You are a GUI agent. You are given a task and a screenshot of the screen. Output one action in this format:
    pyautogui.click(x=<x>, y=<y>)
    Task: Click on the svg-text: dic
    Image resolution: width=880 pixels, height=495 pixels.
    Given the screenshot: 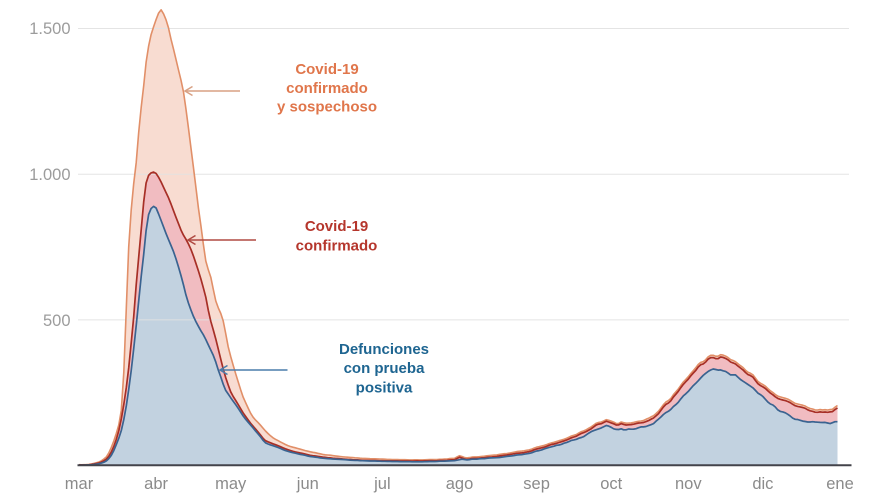 What is the action you would take?
    pyautogui.click(x=762, y=484)
    